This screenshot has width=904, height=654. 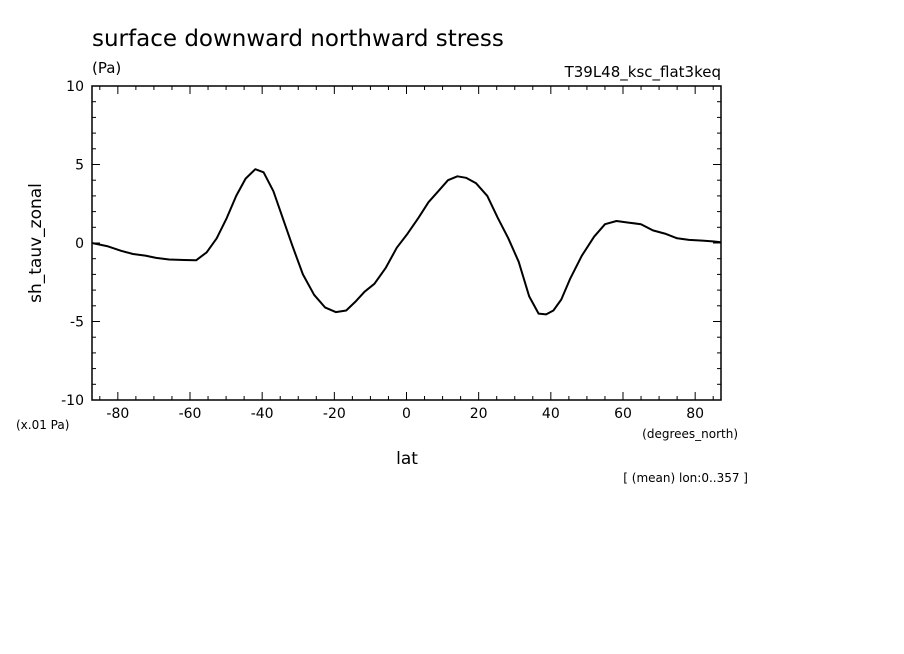 I want to click on x-axis-label: lat, so click(x=407, y=459).